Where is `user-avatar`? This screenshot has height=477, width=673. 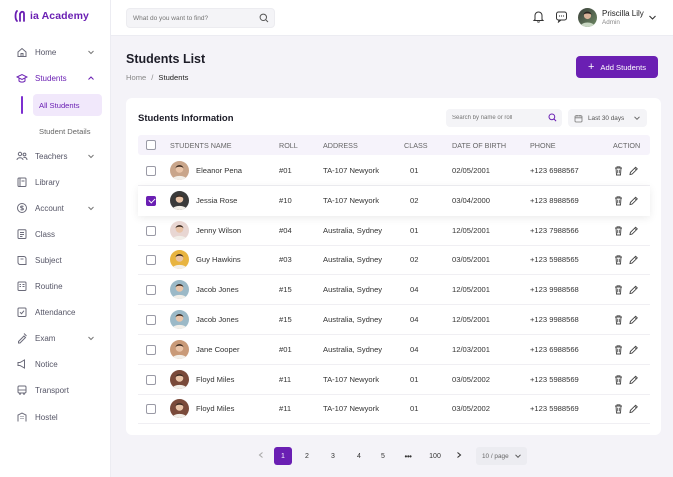
user-avatar is located at coordinates (587, 17).